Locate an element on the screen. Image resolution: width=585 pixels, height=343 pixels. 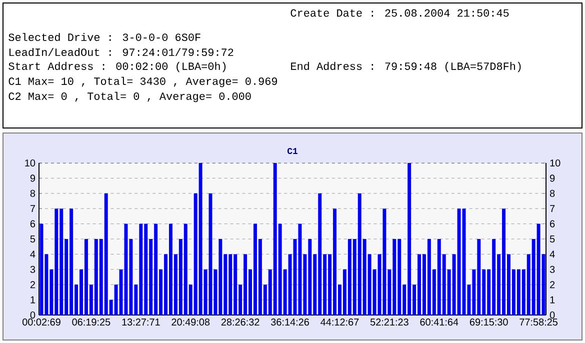
x-tick-label: 20:49:08 is located at coordinates (191, 322).